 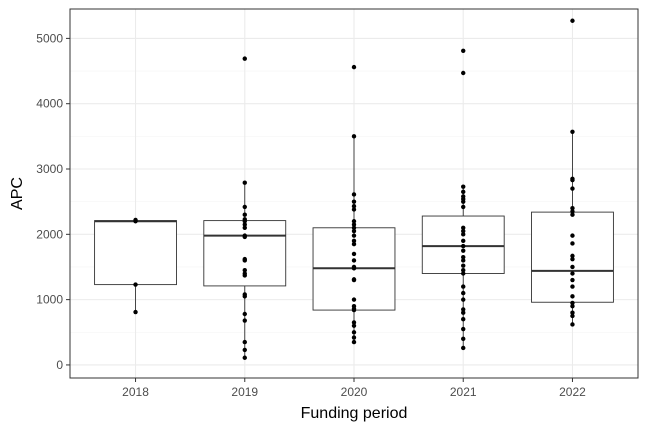 I want to click on y-tick-label: 5000, so click(x=49, y=38).